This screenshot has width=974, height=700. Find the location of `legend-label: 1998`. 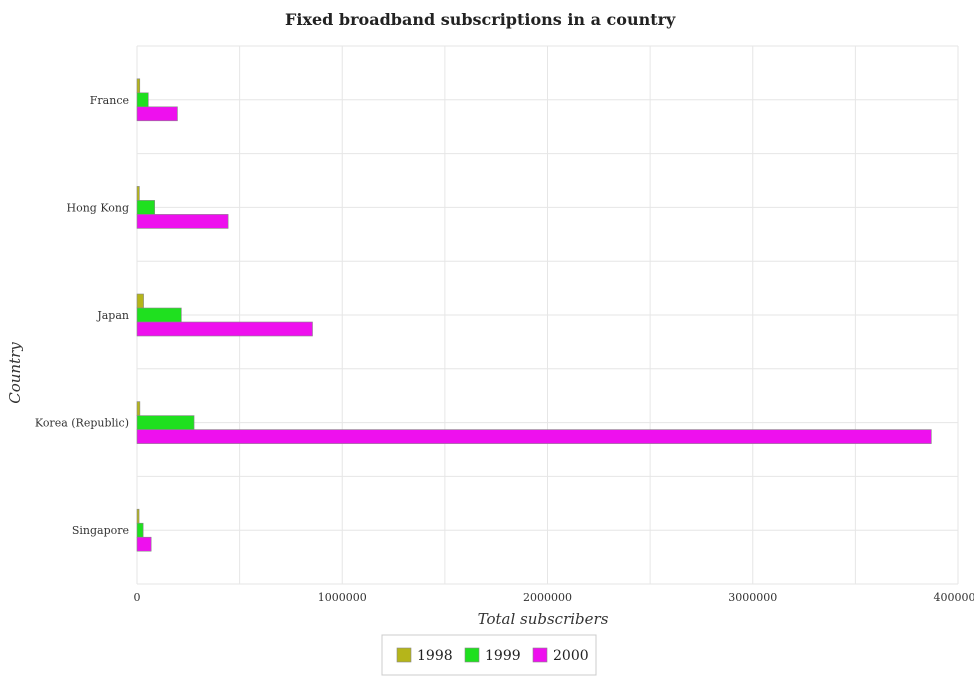

legend-label: 1998 is located at coordinates (435, 656).